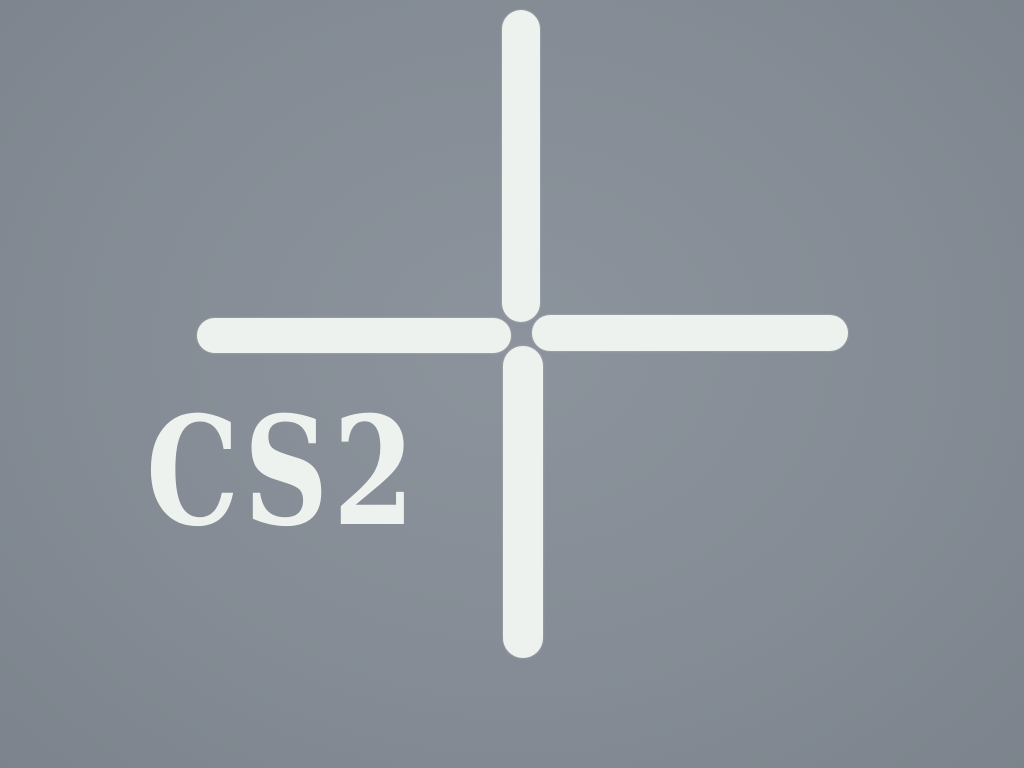 Image resolution: width=1024 pixels, height=768 pixels. I want to click on crosshair-top-arm, so click(521, 166).